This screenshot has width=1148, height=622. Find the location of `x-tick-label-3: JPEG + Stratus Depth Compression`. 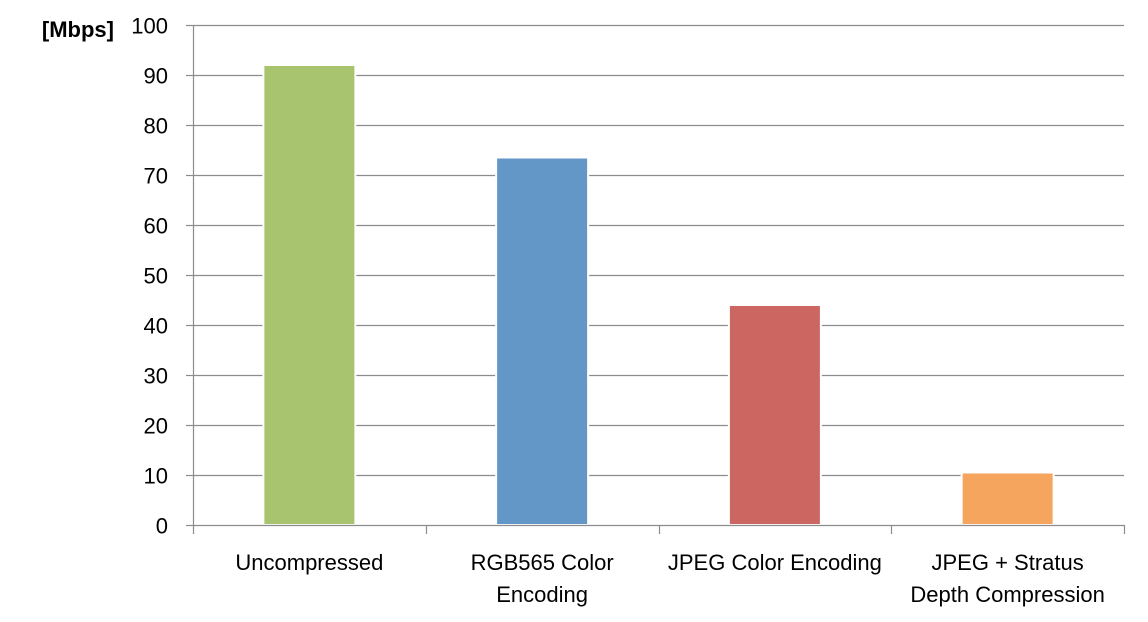

x-tick-label-3: JPEG + Stratus Depth Compression is located at coordinates (1007, 578).